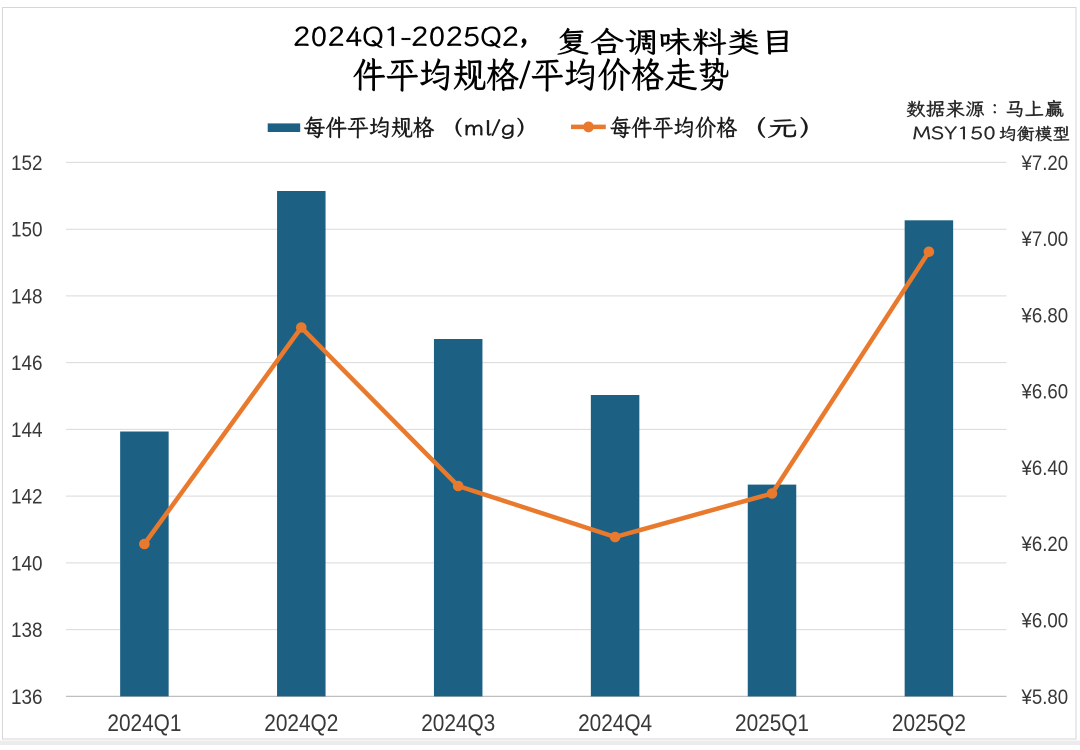  I want to click on svg-text: 144, so click(27, 430).